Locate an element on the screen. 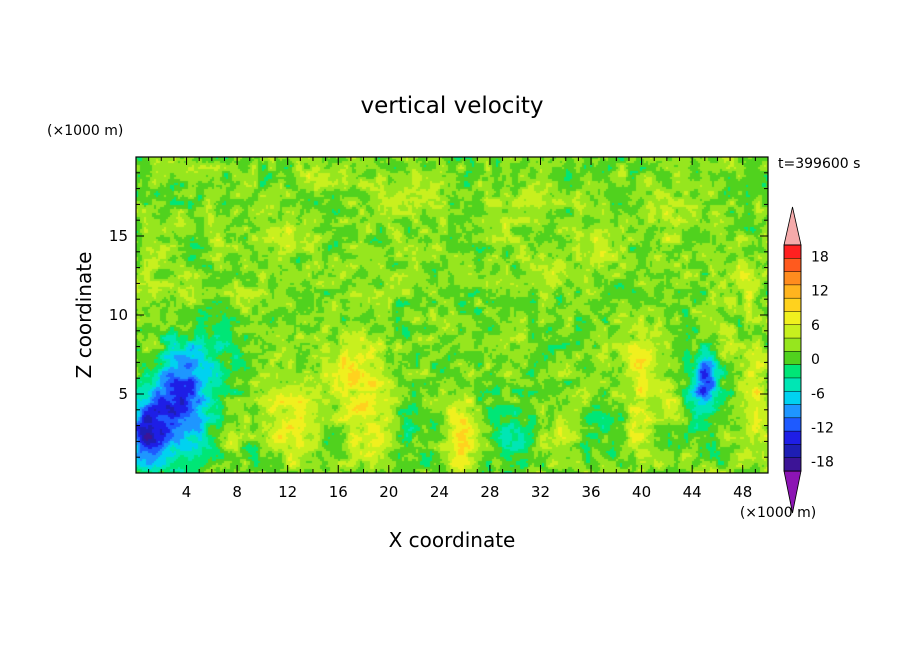  colorbar-label: -12 is located at coordinates (822, 428).